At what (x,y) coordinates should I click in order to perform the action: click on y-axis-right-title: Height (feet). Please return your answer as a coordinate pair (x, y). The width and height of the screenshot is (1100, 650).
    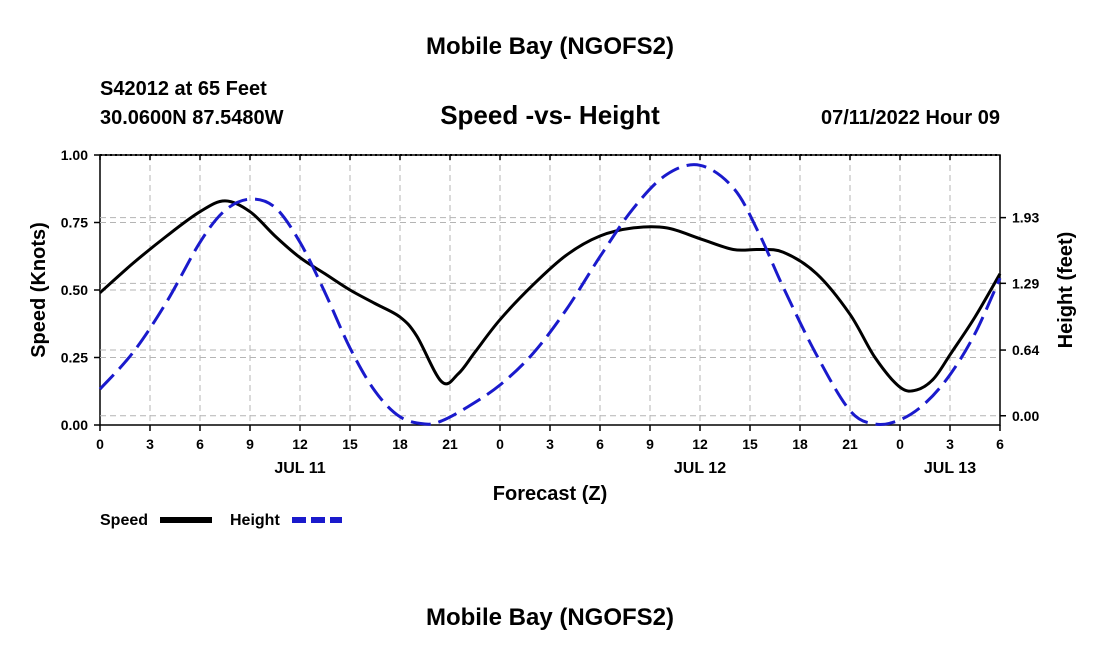
    Looking at the image, I should click on (1066, 290).